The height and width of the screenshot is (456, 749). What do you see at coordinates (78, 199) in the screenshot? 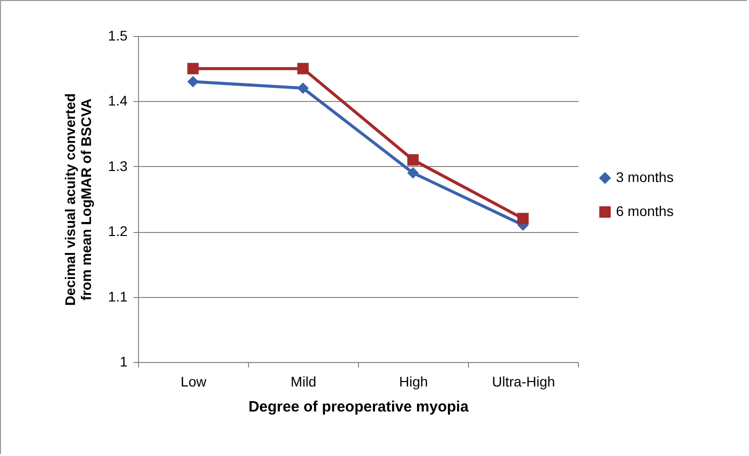
I see `y-axis-title: Decimal visual acuity converted from mean LogMAR of BSCVA` at bounding box center [78, 199].